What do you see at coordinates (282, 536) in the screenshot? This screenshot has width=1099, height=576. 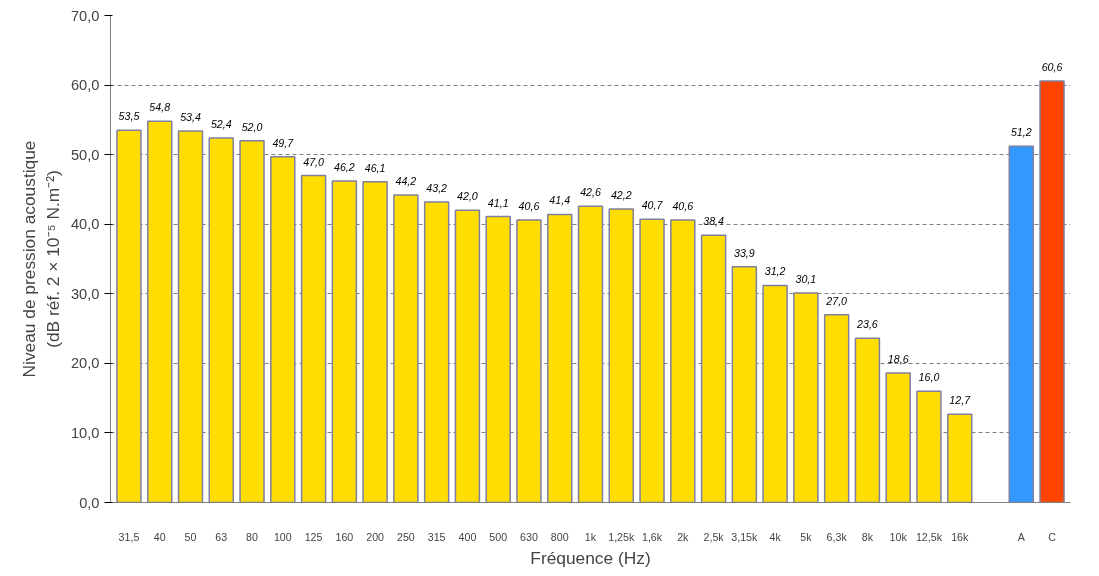 I see `x-tick-label: 100` at bounding box center [282, 536].